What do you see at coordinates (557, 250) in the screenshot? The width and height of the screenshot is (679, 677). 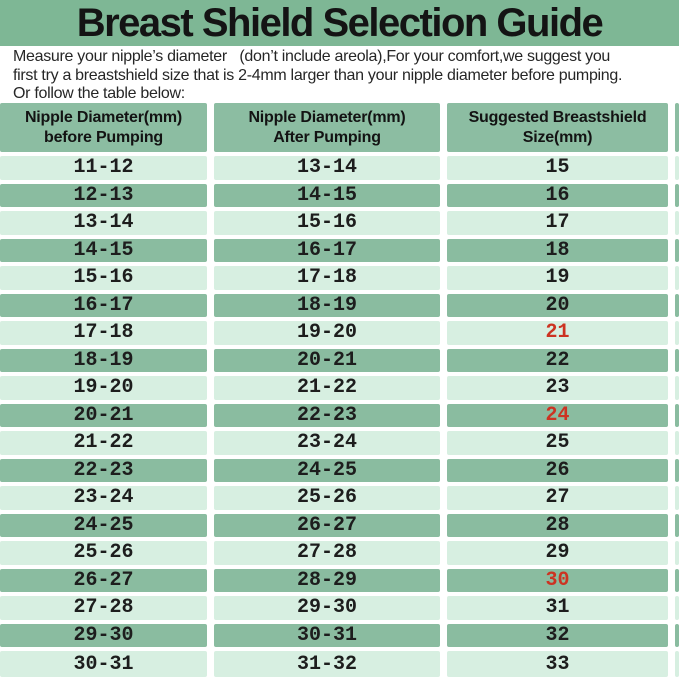 I see `cell-shield-size: 18` at bounding box center [557, 250].